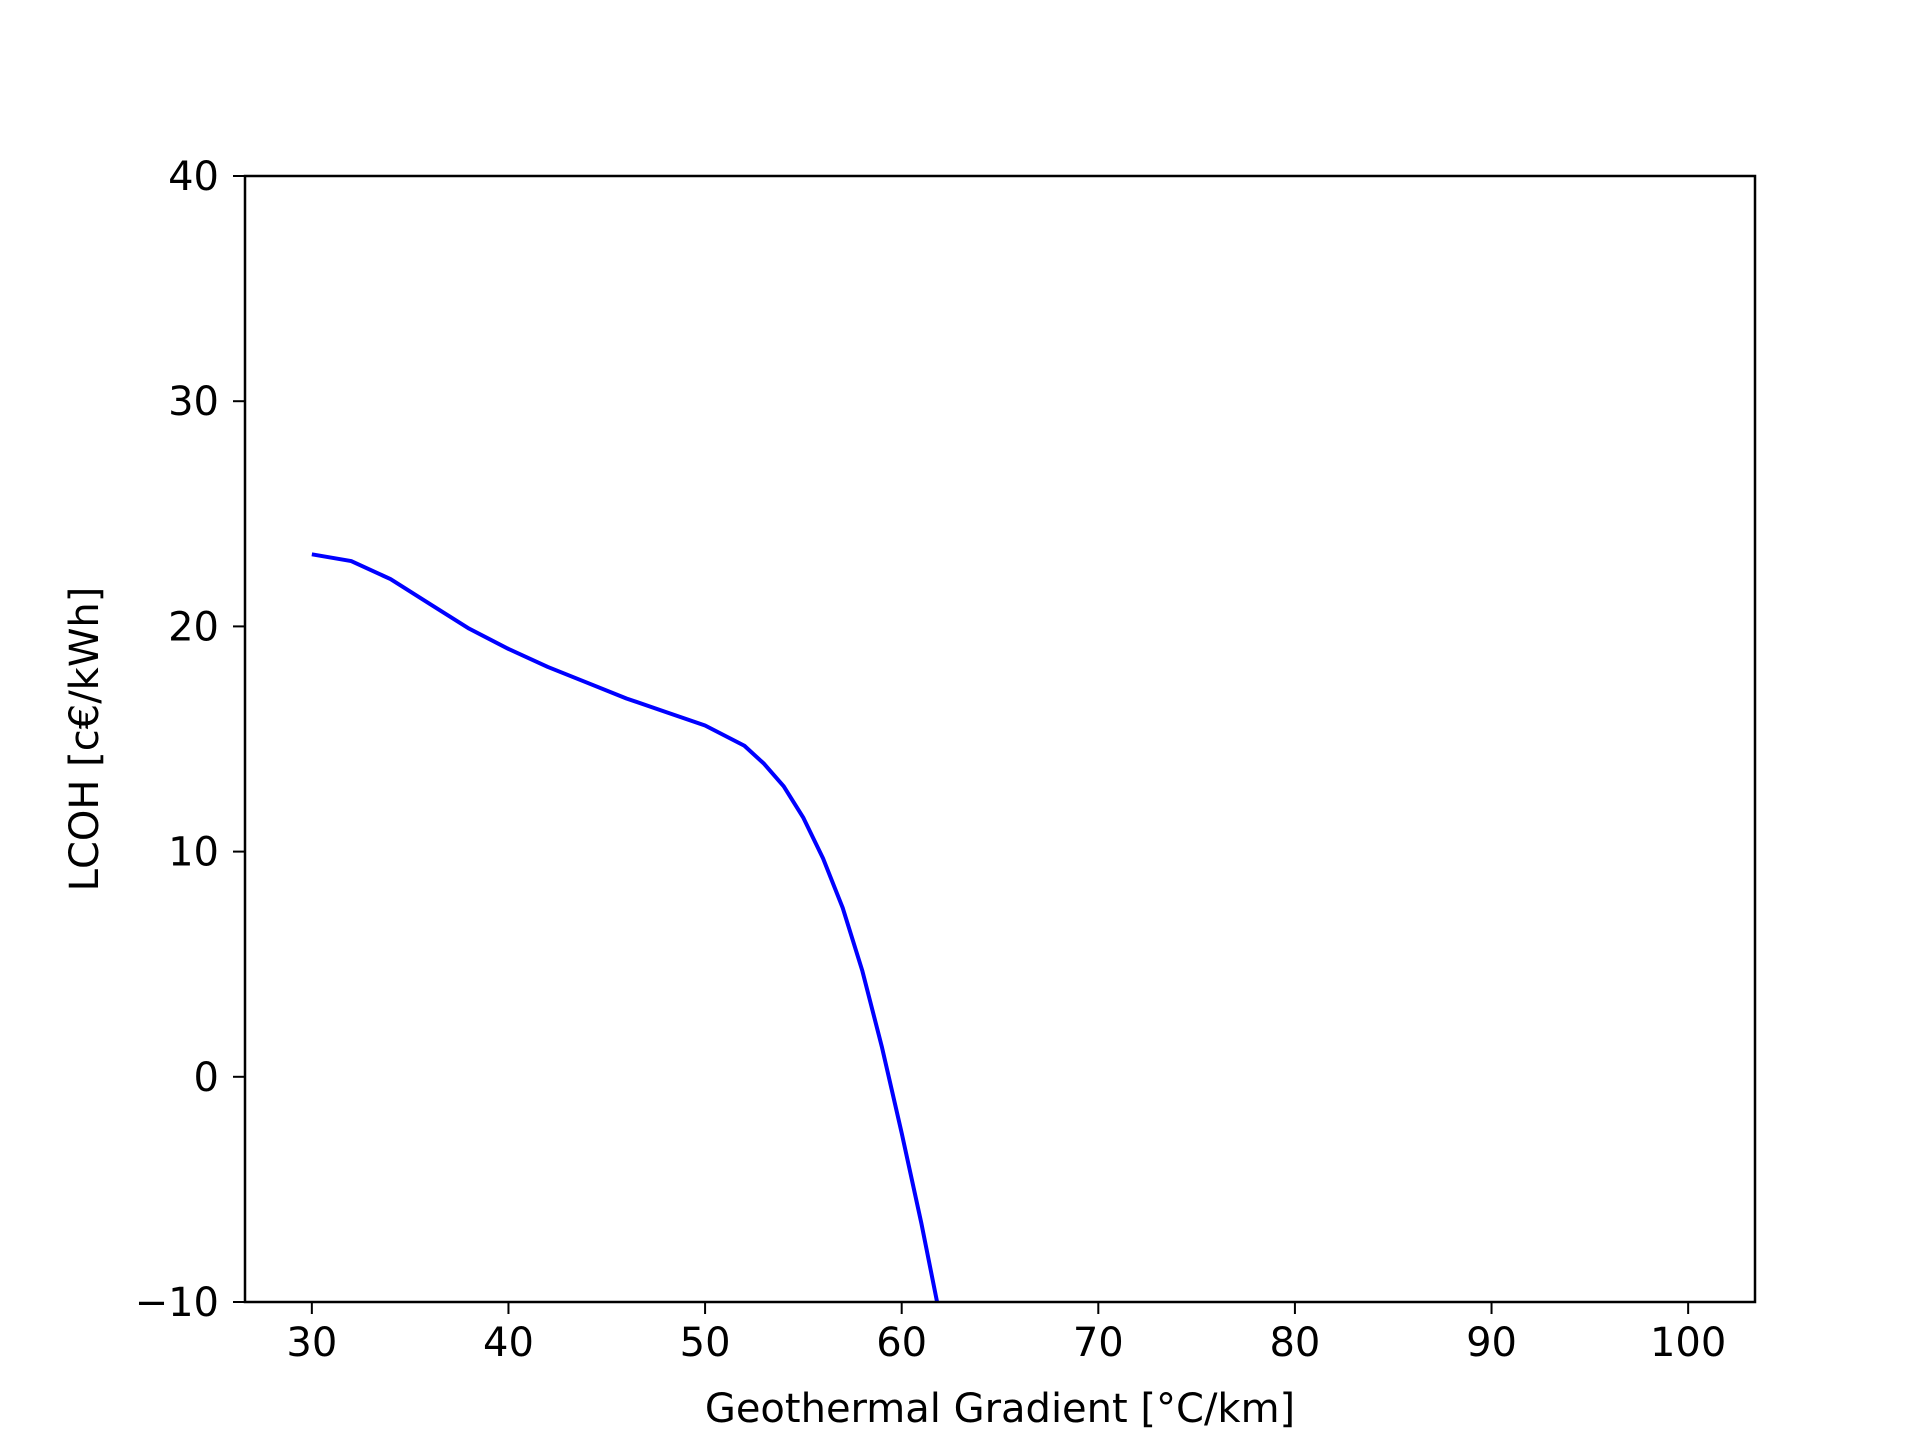 This screenshot has height=1440, width=1920. Describe the element at coordinates (1491, 1343) in the screenshot. I see `x-tick-label: 90` at that location.